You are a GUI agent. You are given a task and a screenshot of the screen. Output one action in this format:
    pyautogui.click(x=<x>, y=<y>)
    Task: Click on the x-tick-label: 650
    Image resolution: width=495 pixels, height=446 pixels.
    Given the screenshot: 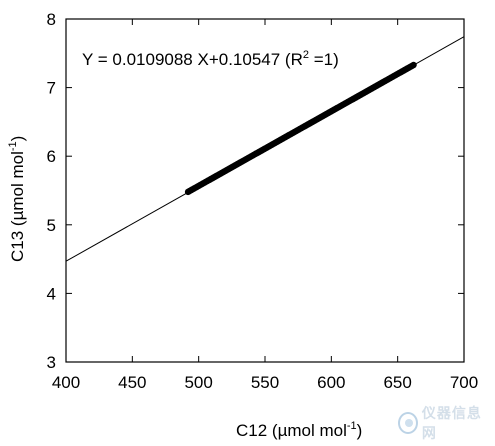 What is the action you would take?
    pyautogui.click(x=397, y=382)
    